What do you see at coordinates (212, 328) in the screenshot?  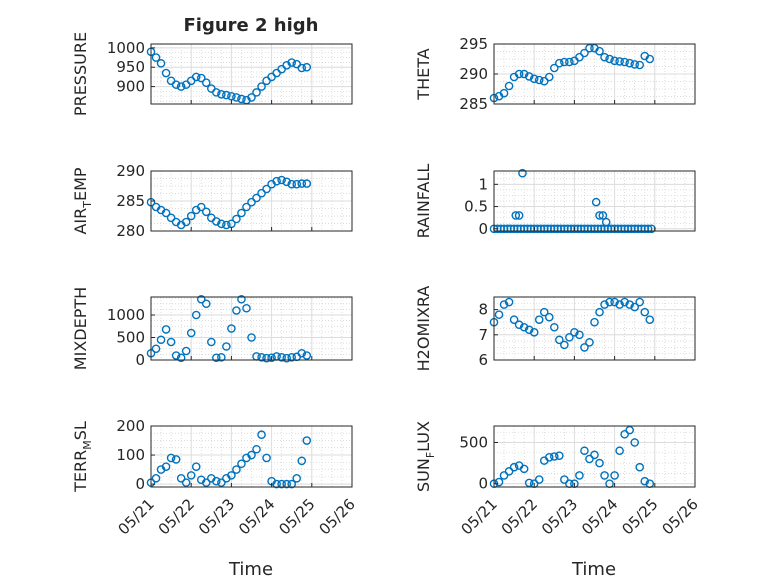 I see `subplot-mixdepth: 0 500 1000 MIXDEPTH` at bounding box center [212, 328].